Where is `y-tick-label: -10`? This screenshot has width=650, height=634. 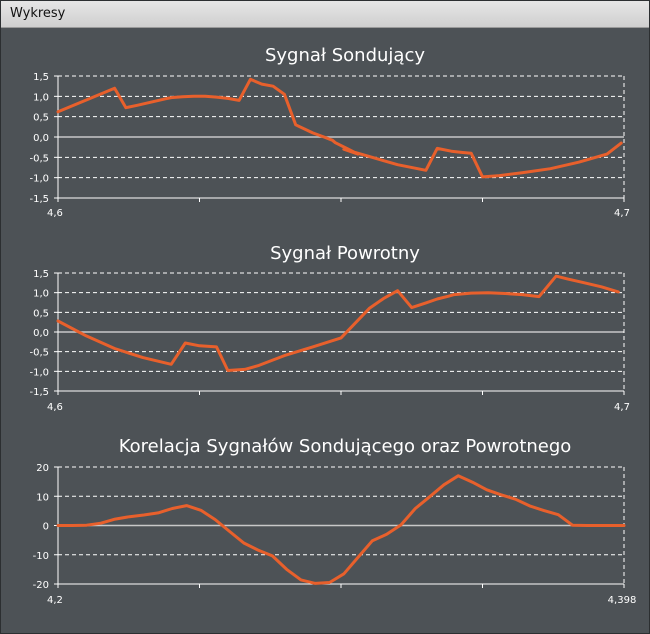
y-tick-label: -10 is located at coordinates (41, 556).